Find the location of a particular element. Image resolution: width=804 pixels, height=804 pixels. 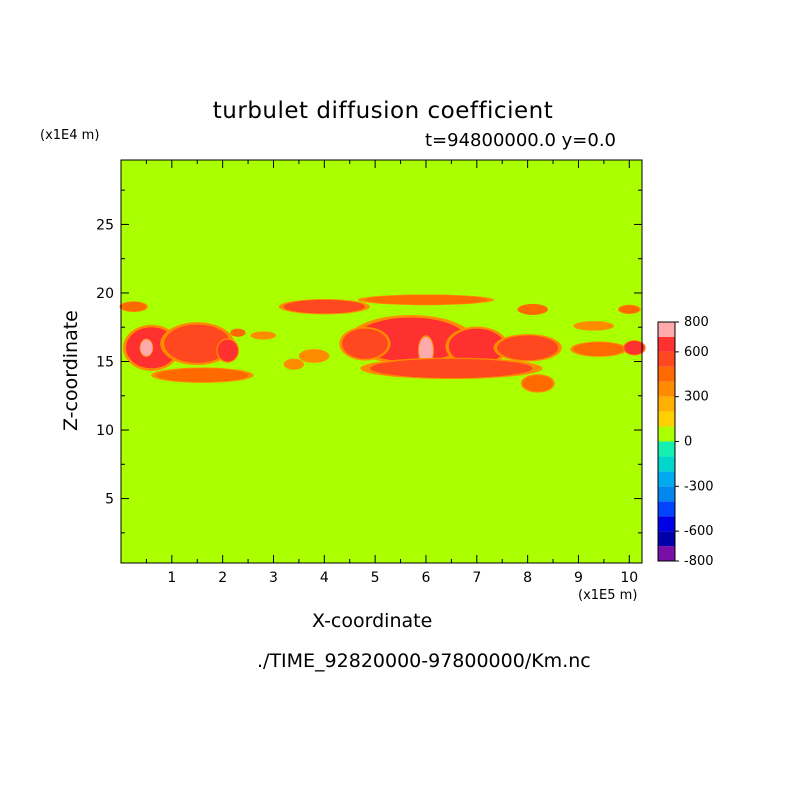

x-tick-label: 1 is located at coordinates (171, 578).